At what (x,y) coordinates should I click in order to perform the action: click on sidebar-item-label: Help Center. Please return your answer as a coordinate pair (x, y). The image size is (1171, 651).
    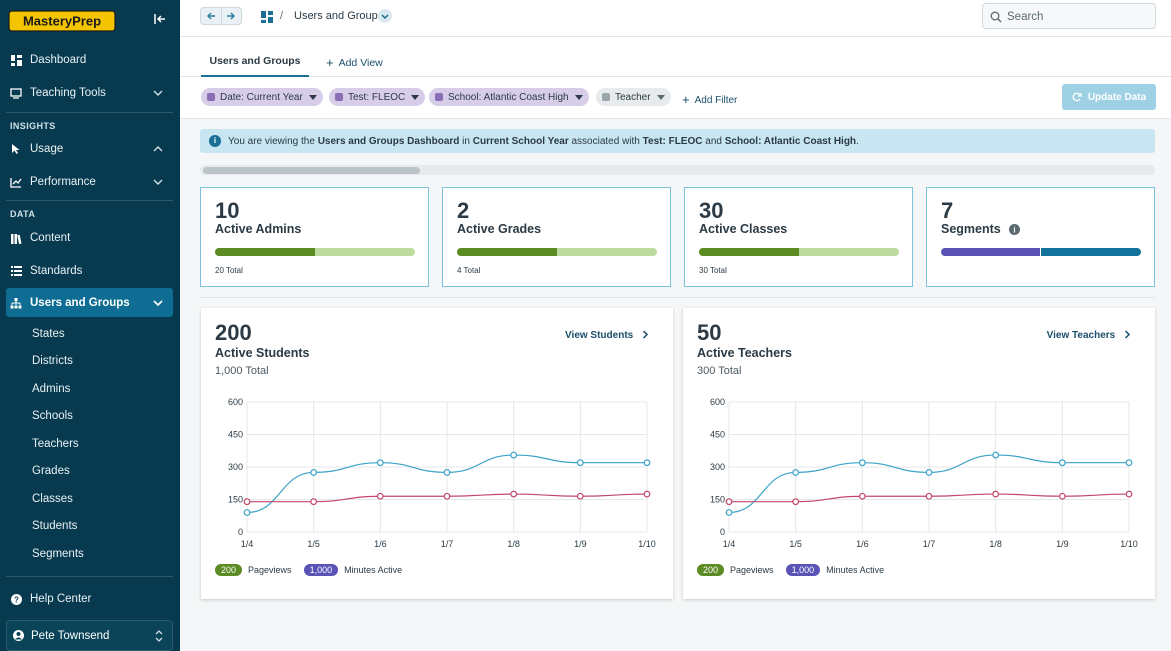
    Looking at the image, I should click on (61, 599).